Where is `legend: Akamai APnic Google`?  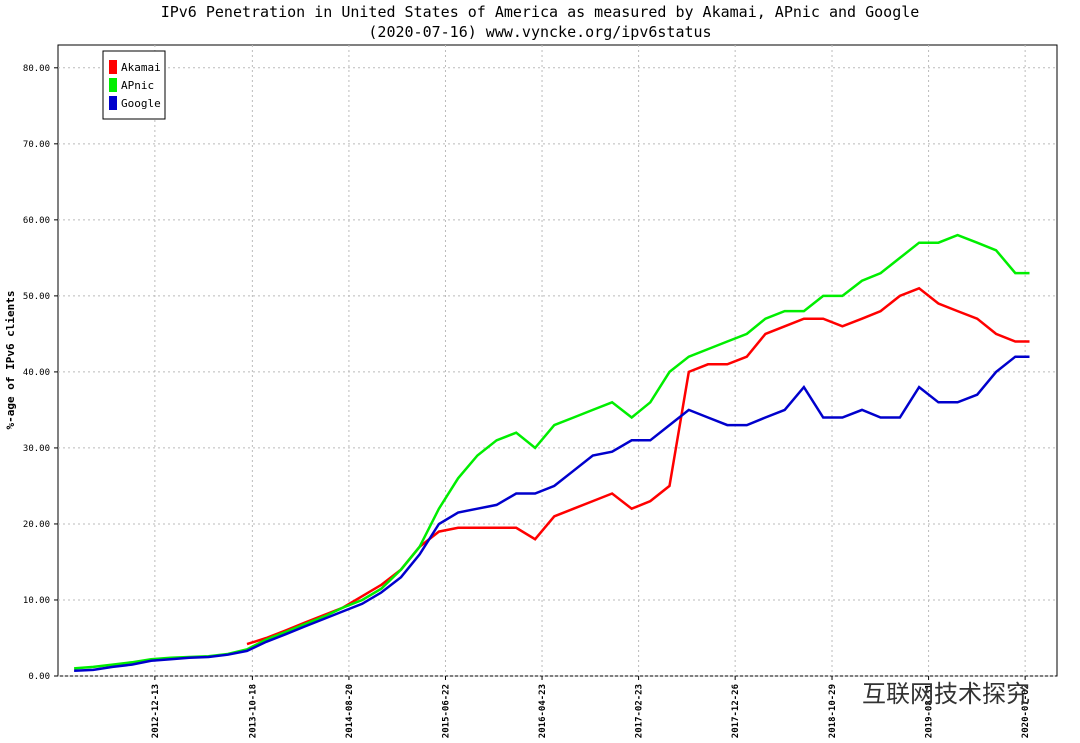
legend: Akamai APnic Google is located at coordinates (134, 85).